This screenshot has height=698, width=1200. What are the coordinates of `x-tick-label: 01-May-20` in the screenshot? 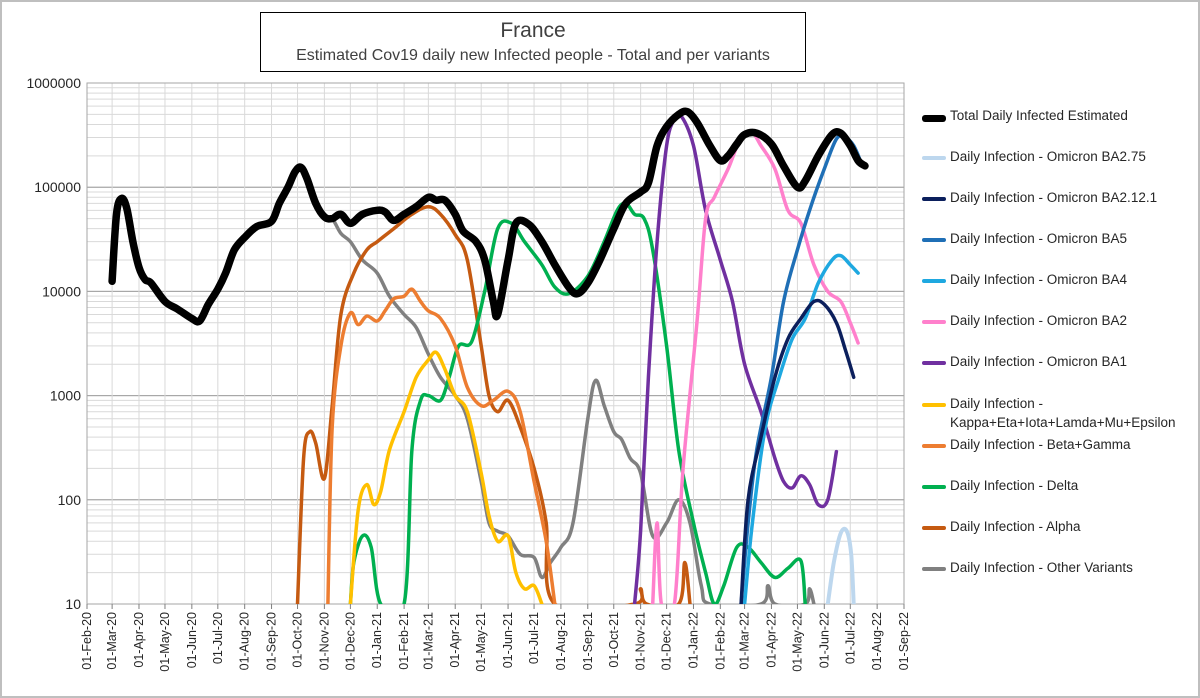 It's located at (165, 642).